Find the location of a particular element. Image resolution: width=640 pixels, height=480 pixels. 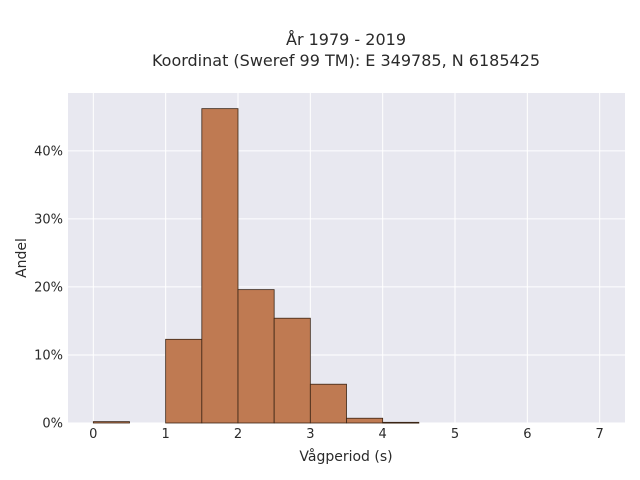

x-axis-ticks: 0 1 2 3 4 5 6 7 is located at coordinates (346, 434).